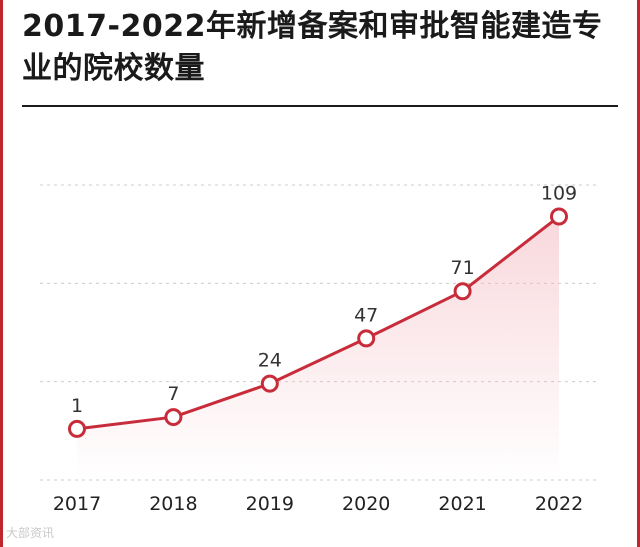  What do you see at coordinates (30, 533) in the screenshot?
I see `watermark: 大部资讯` at bounding box center [30, 533].